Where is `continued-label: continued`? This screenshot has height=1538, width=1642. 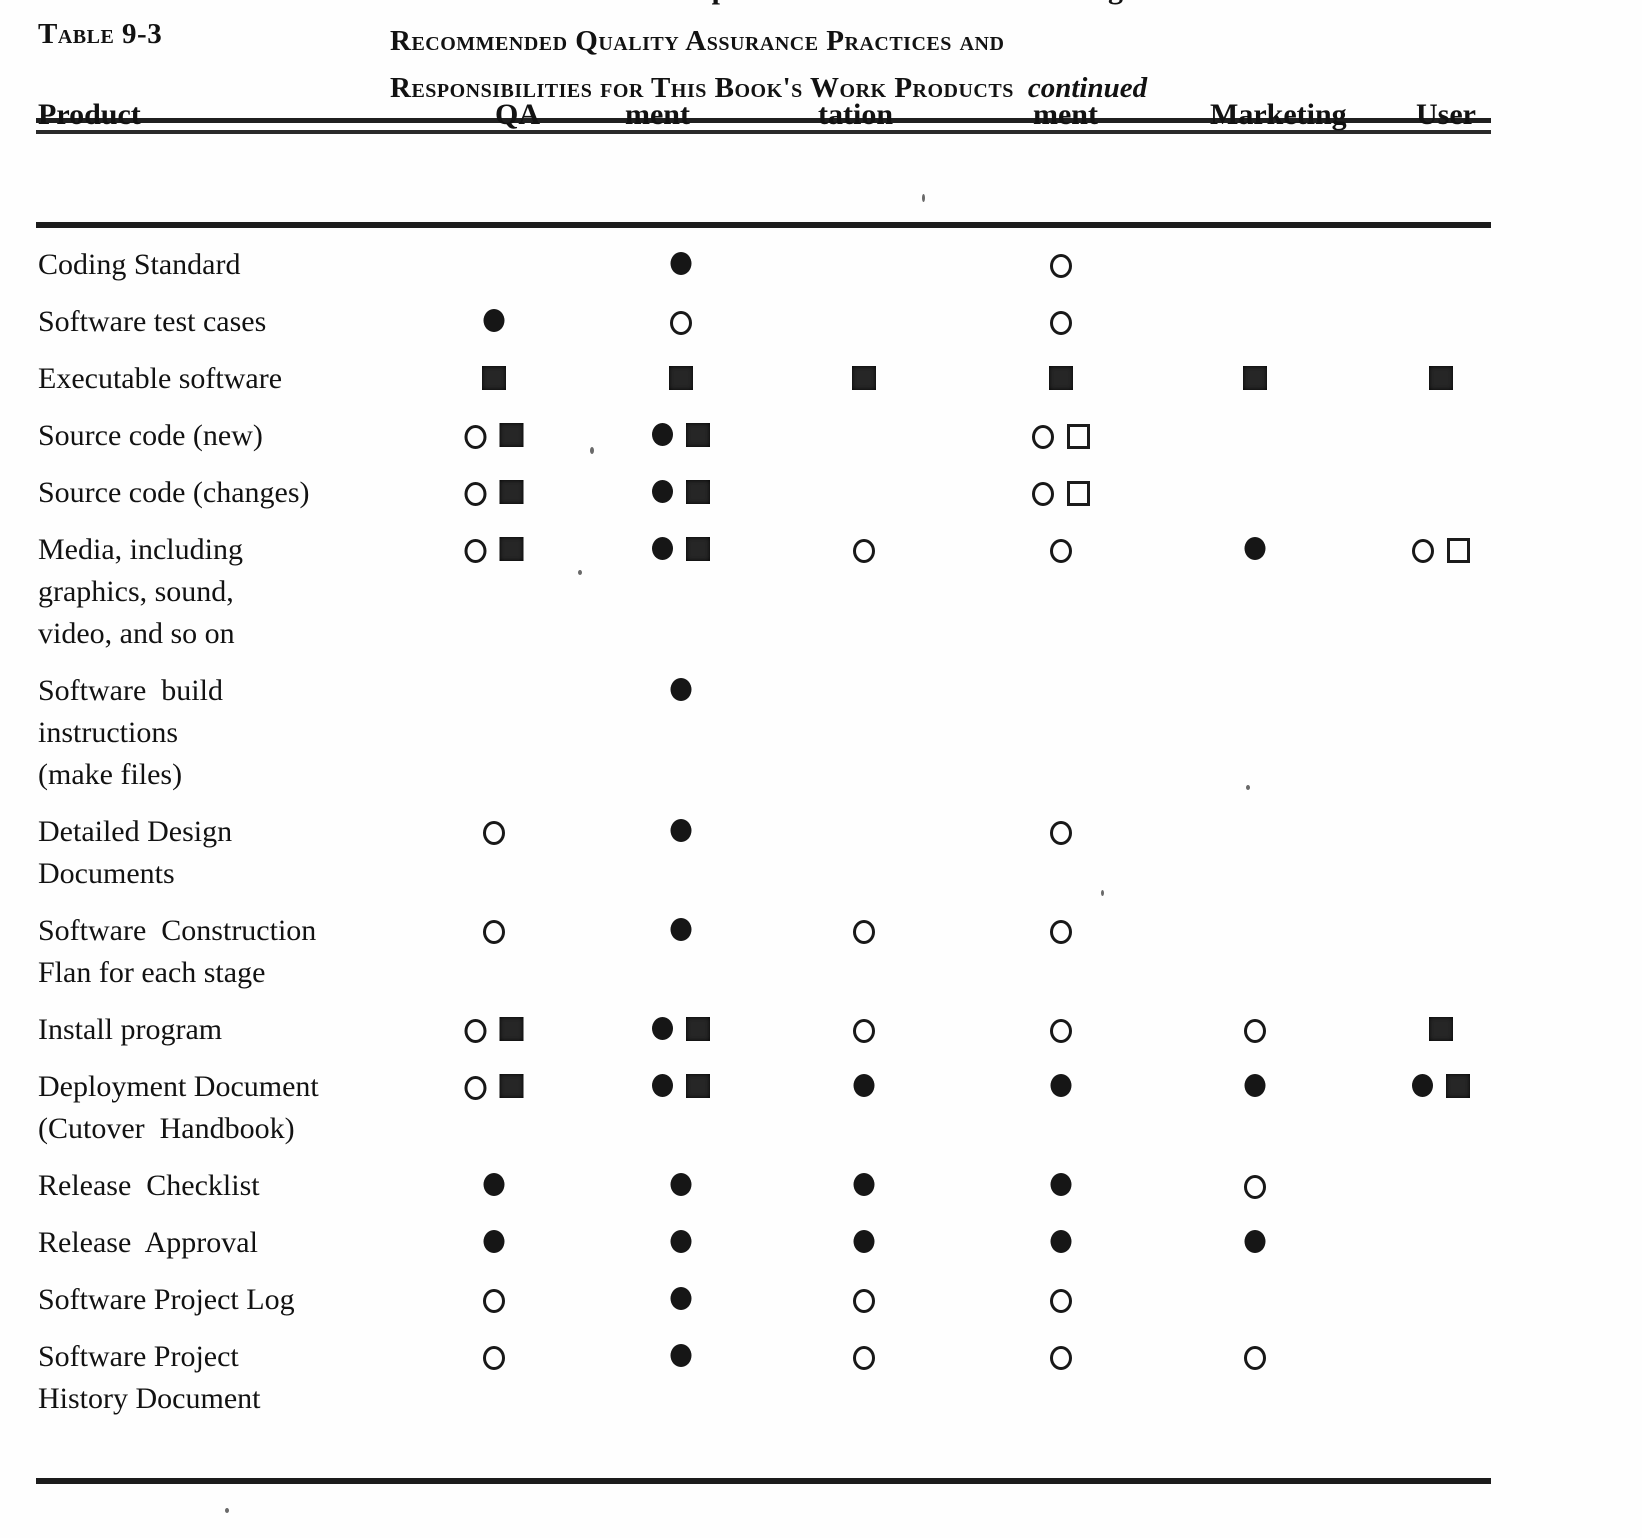 continued-label: continued is located at coordinates (1087, 88).